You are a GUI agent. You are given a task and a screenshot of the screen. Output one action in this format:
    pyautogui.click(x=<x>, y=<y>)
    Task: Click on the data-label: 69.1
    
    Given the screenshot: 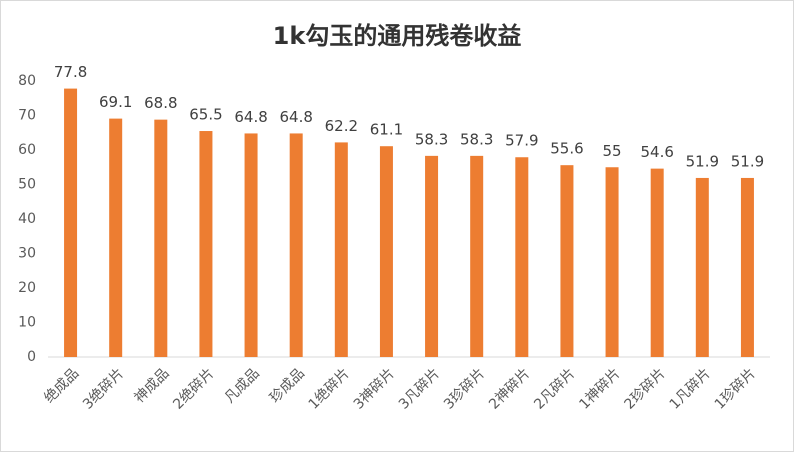 What is the action you would take?
    pyautogui.click(x=115, y=102)
    